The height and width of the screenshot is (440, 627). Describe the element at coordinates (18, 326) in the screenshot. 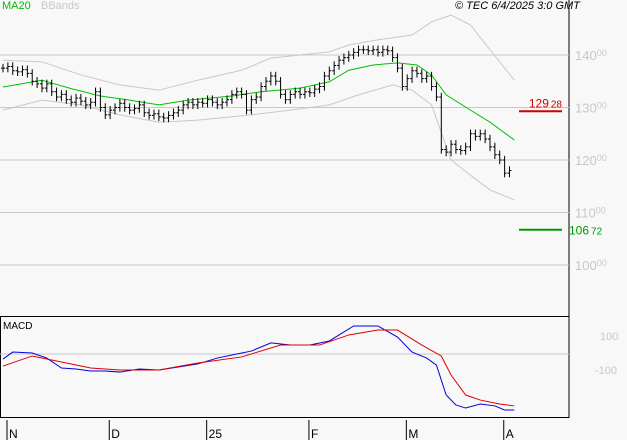

I see `macd-title: MACD` at that location.